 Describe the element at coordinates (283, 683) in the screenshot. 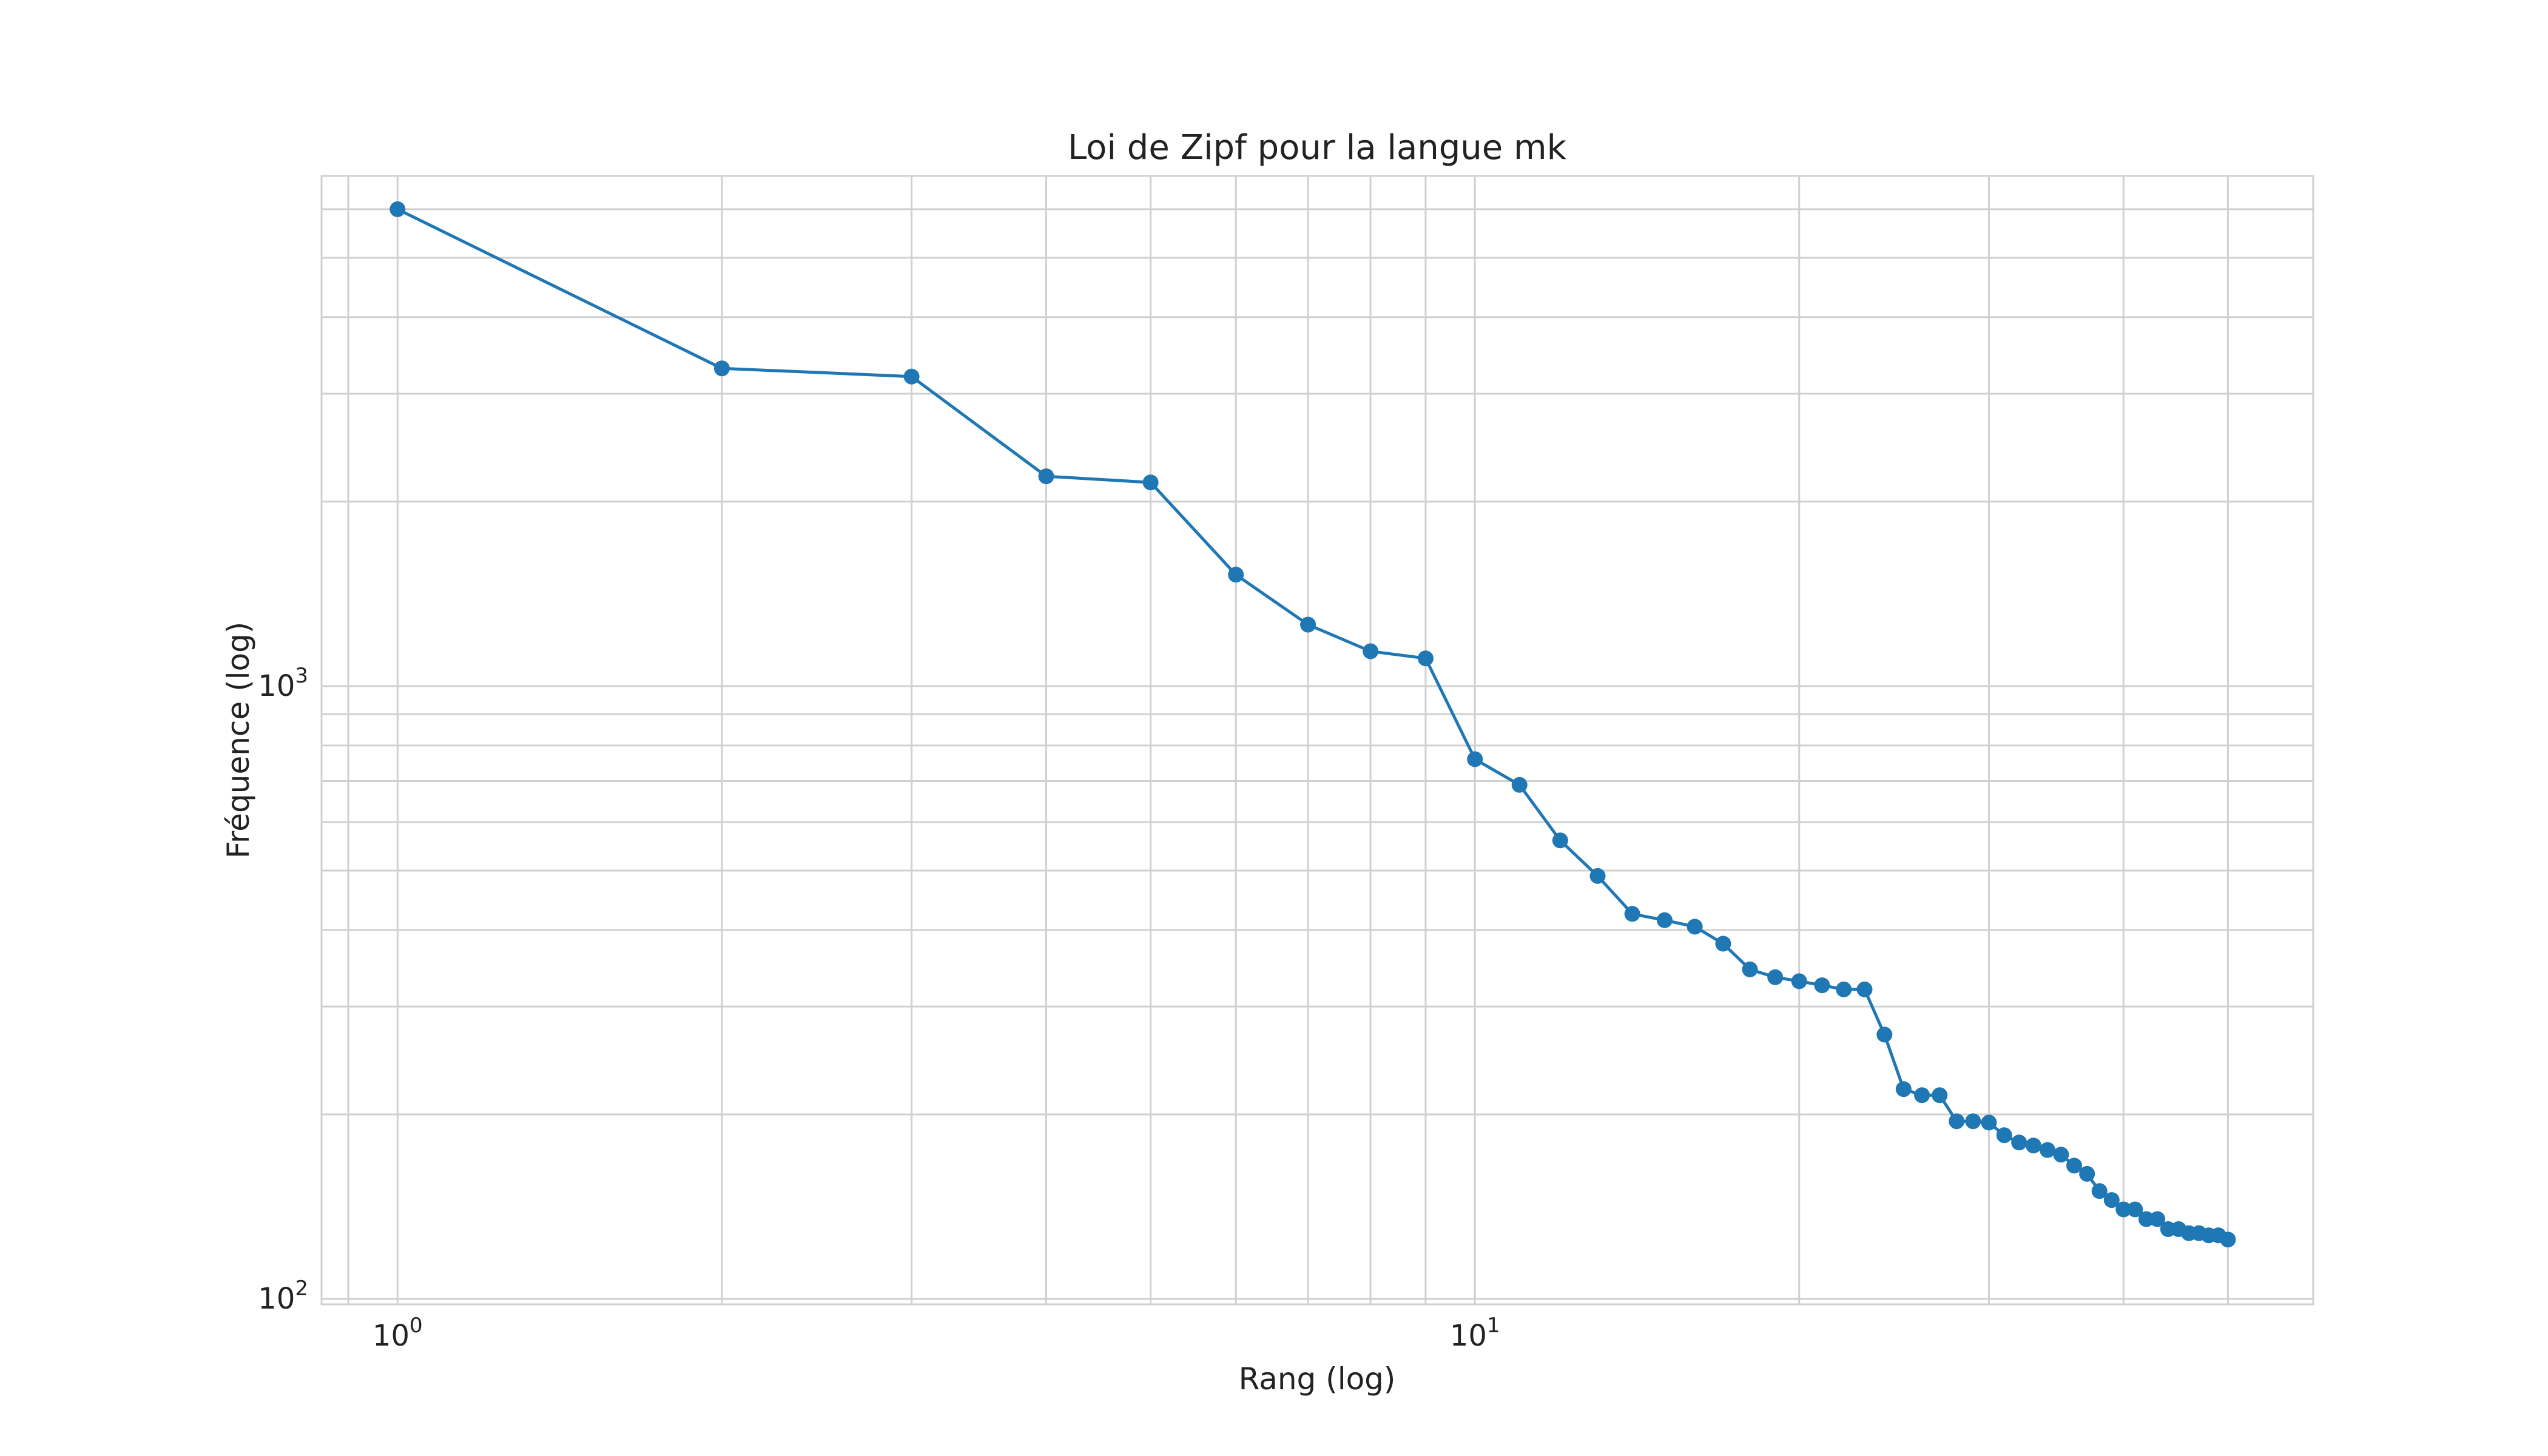

I see `y-tick-label: 10³` at that location.